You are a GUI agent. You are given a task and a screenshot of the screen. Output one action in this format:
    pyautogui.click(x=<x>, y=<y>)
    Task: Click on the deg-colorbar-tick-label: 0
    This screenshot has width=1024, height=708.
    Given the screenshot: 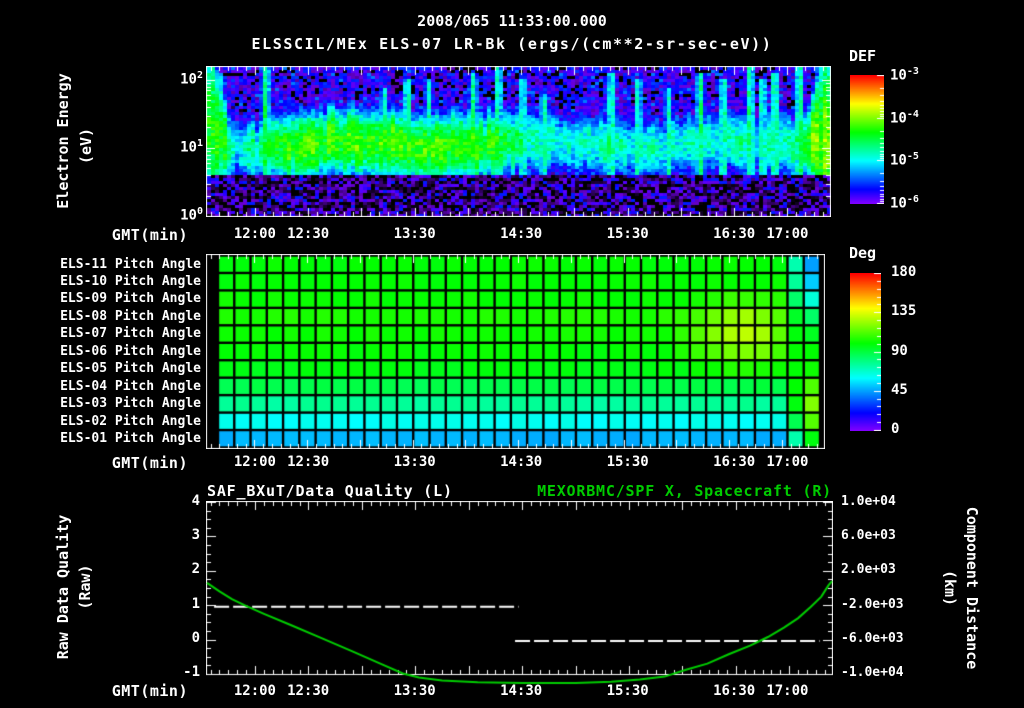 What is the action you would take?
    pyautogui.click(x=895, y=429)
    